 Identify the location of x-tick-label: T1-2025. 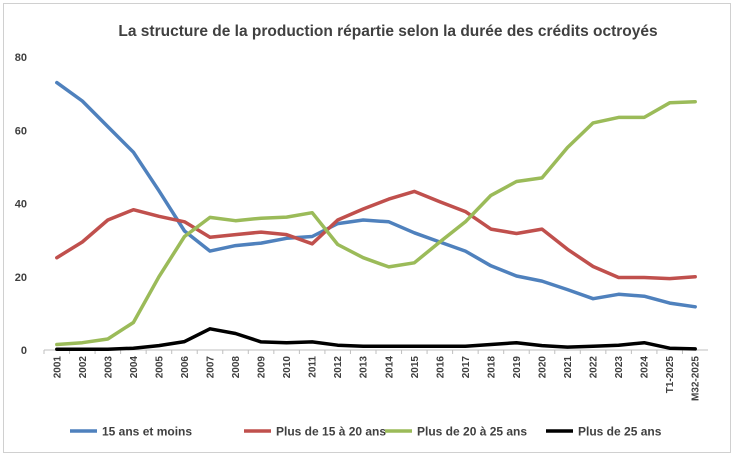
(670, 375).